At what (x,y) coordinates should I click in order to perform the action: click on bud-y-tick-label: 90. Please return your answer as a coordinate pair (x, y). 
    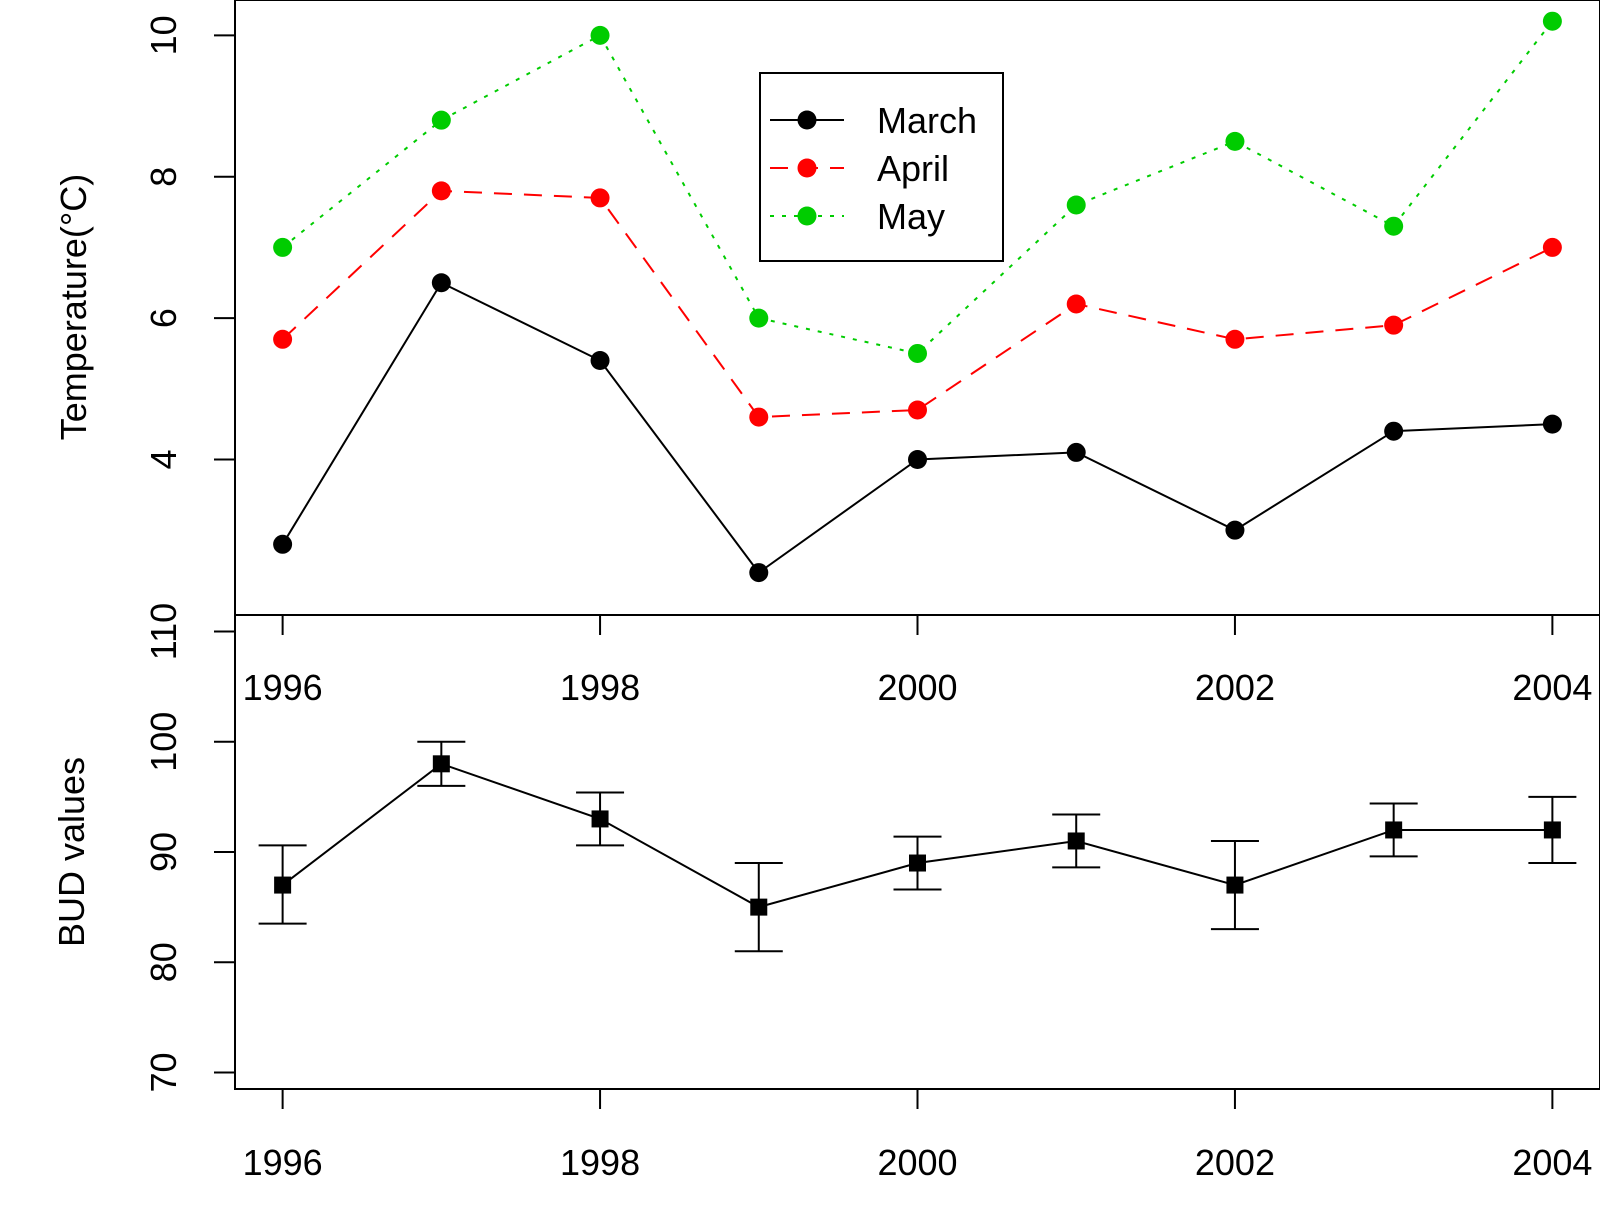
    Looking at the image, I should click on (163, 852).